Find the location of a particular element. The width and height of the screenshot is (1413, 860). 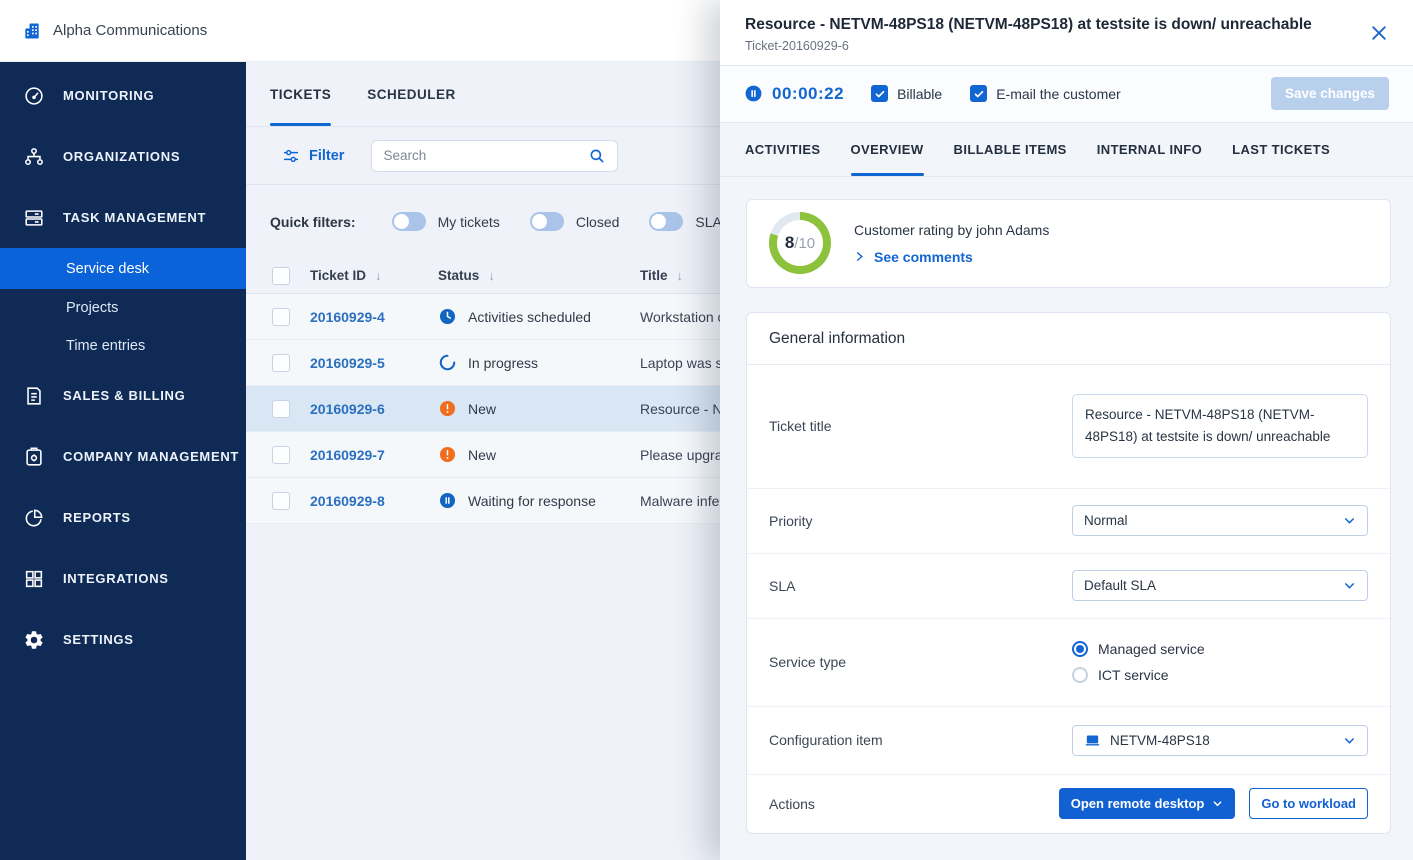

sidebar-item-company-management: COMPANY MANAGEMENT is located at coordinates (123, 456).